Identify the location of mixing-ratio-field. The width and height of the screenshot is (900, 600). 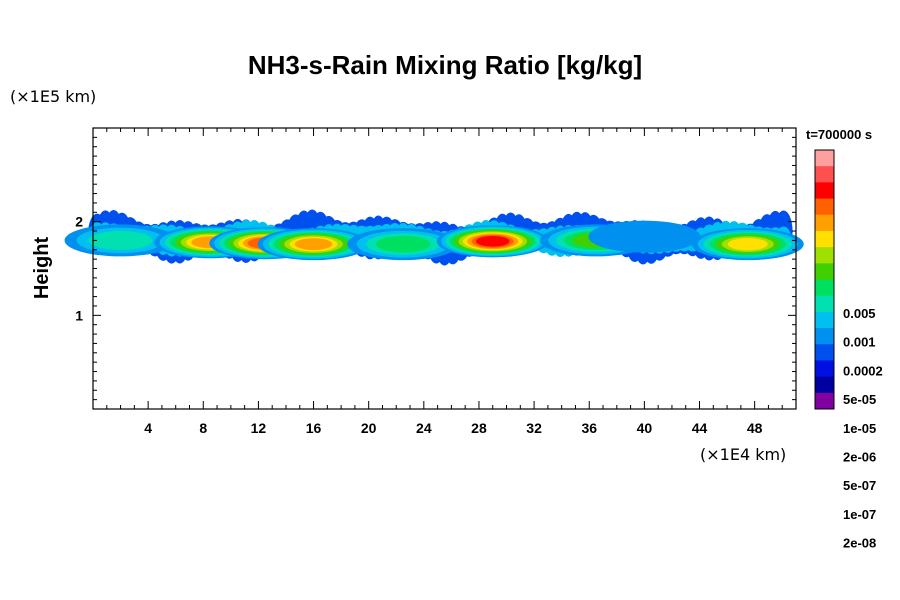
(434, 237).